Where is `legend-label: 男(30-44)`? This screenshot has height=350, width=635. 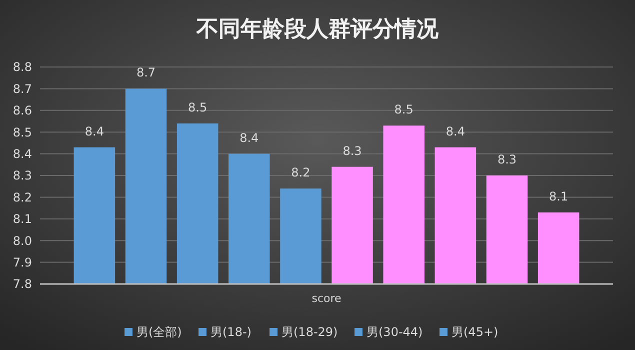 legend-label: 男(30-44) is located at coordinates (394, 332).